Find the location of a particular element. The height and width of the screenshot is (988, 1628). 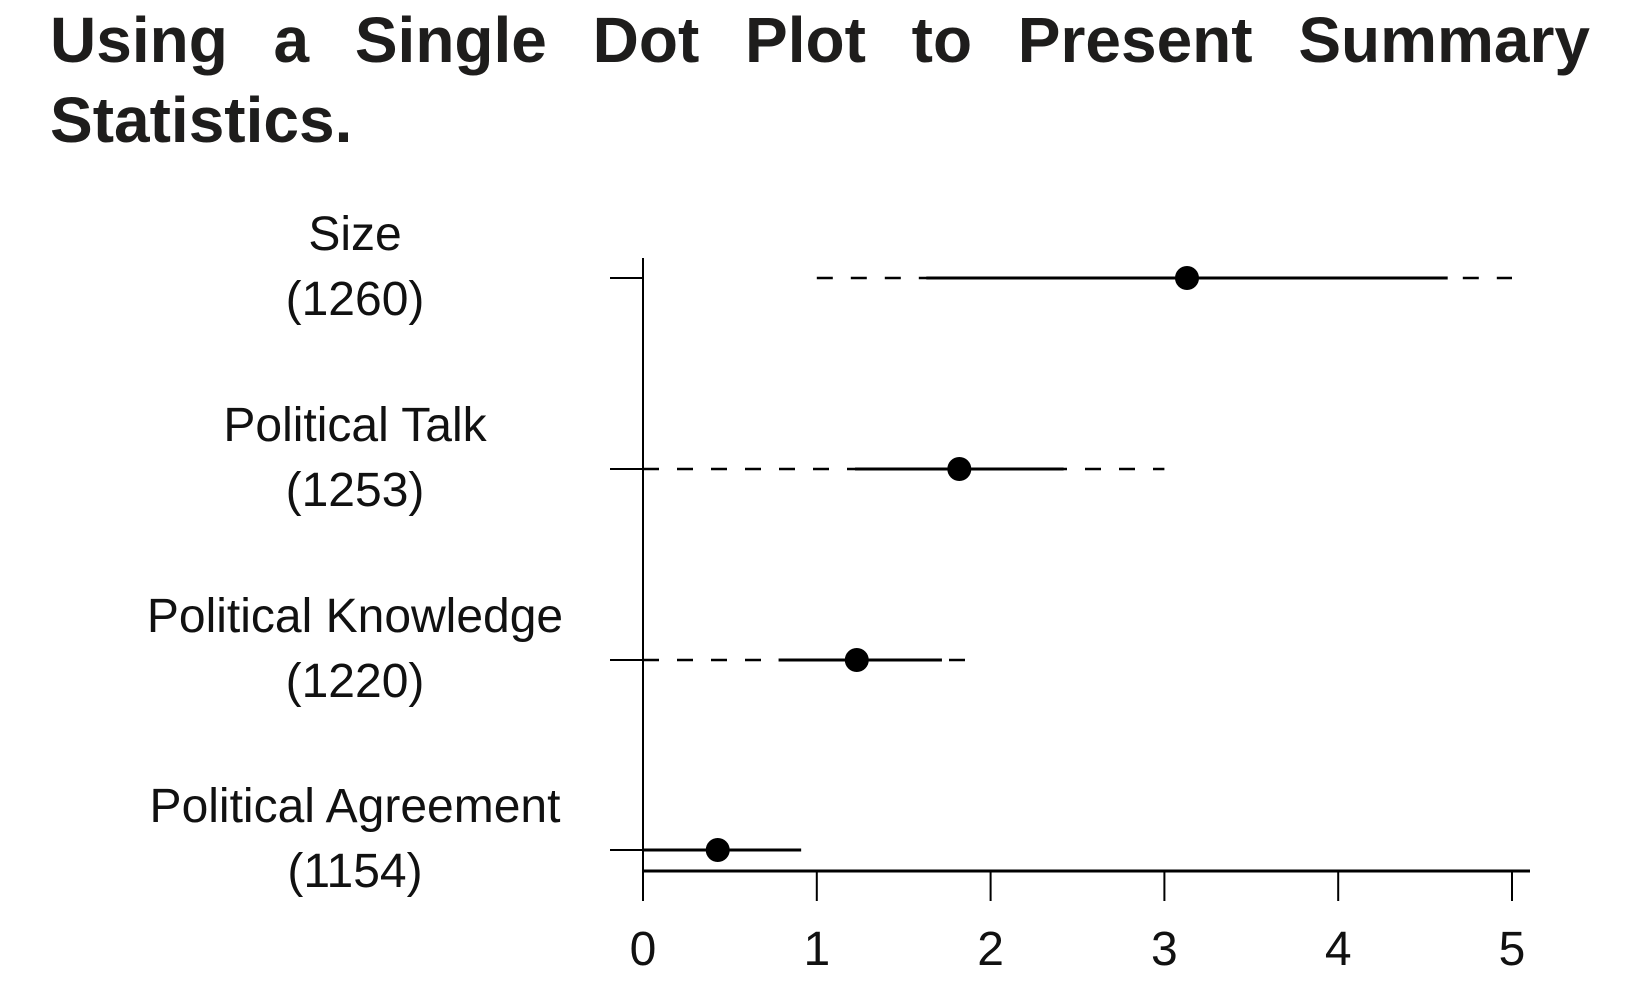

x-axis-ticks: 0 1 2 3 4 5 is located at coordinates (1078, 923).